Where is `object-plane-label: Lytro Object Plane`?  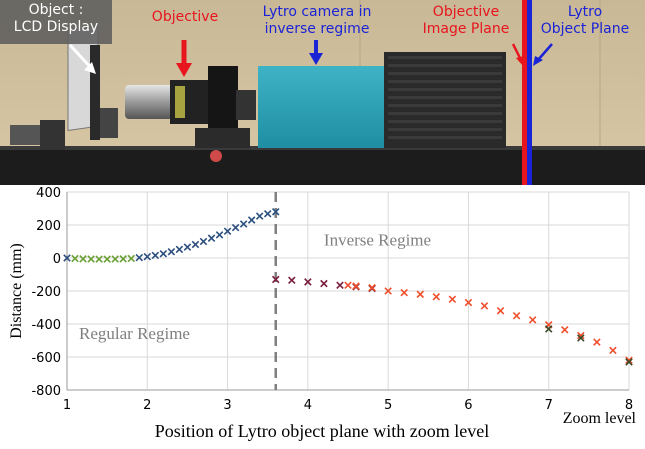
object-plane-label: Lytro Object Plane is located at coordinates (585, 21).